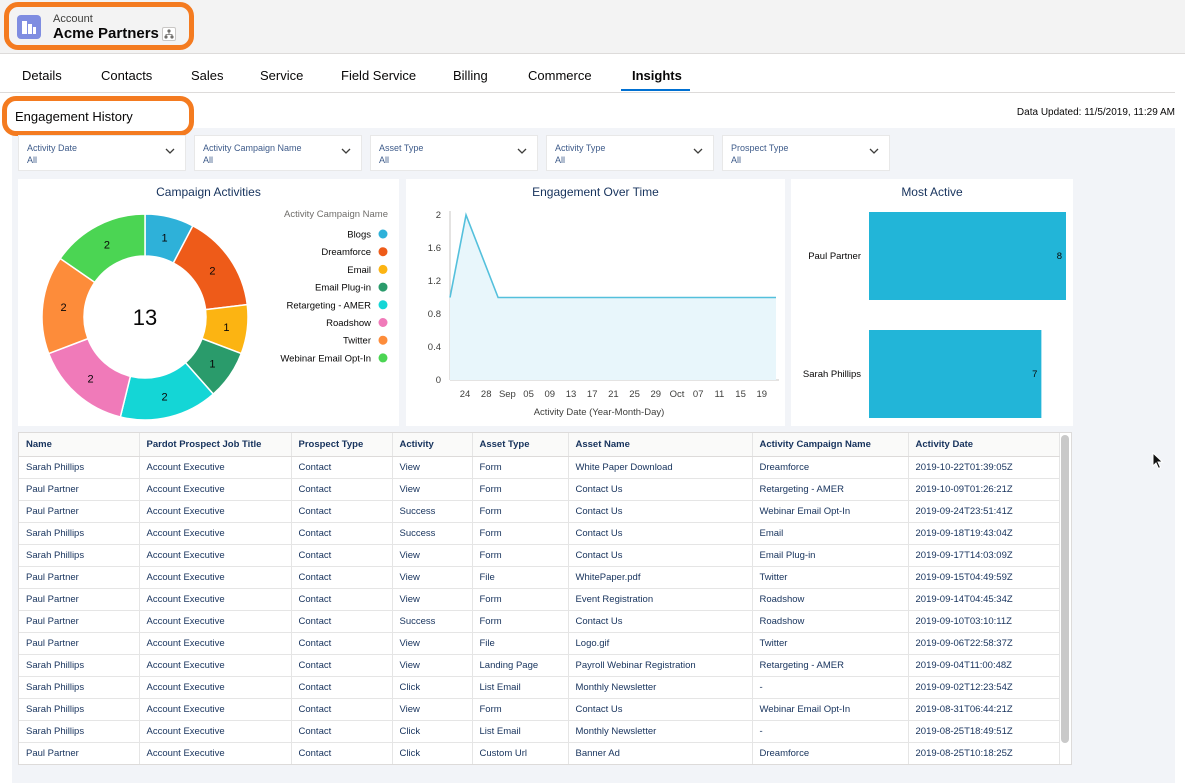  What do you see at coordinates (806, 153) in the screenshot?
I see `filter-prospect-type: Prospect Type All` at bounding box center [806, 153].